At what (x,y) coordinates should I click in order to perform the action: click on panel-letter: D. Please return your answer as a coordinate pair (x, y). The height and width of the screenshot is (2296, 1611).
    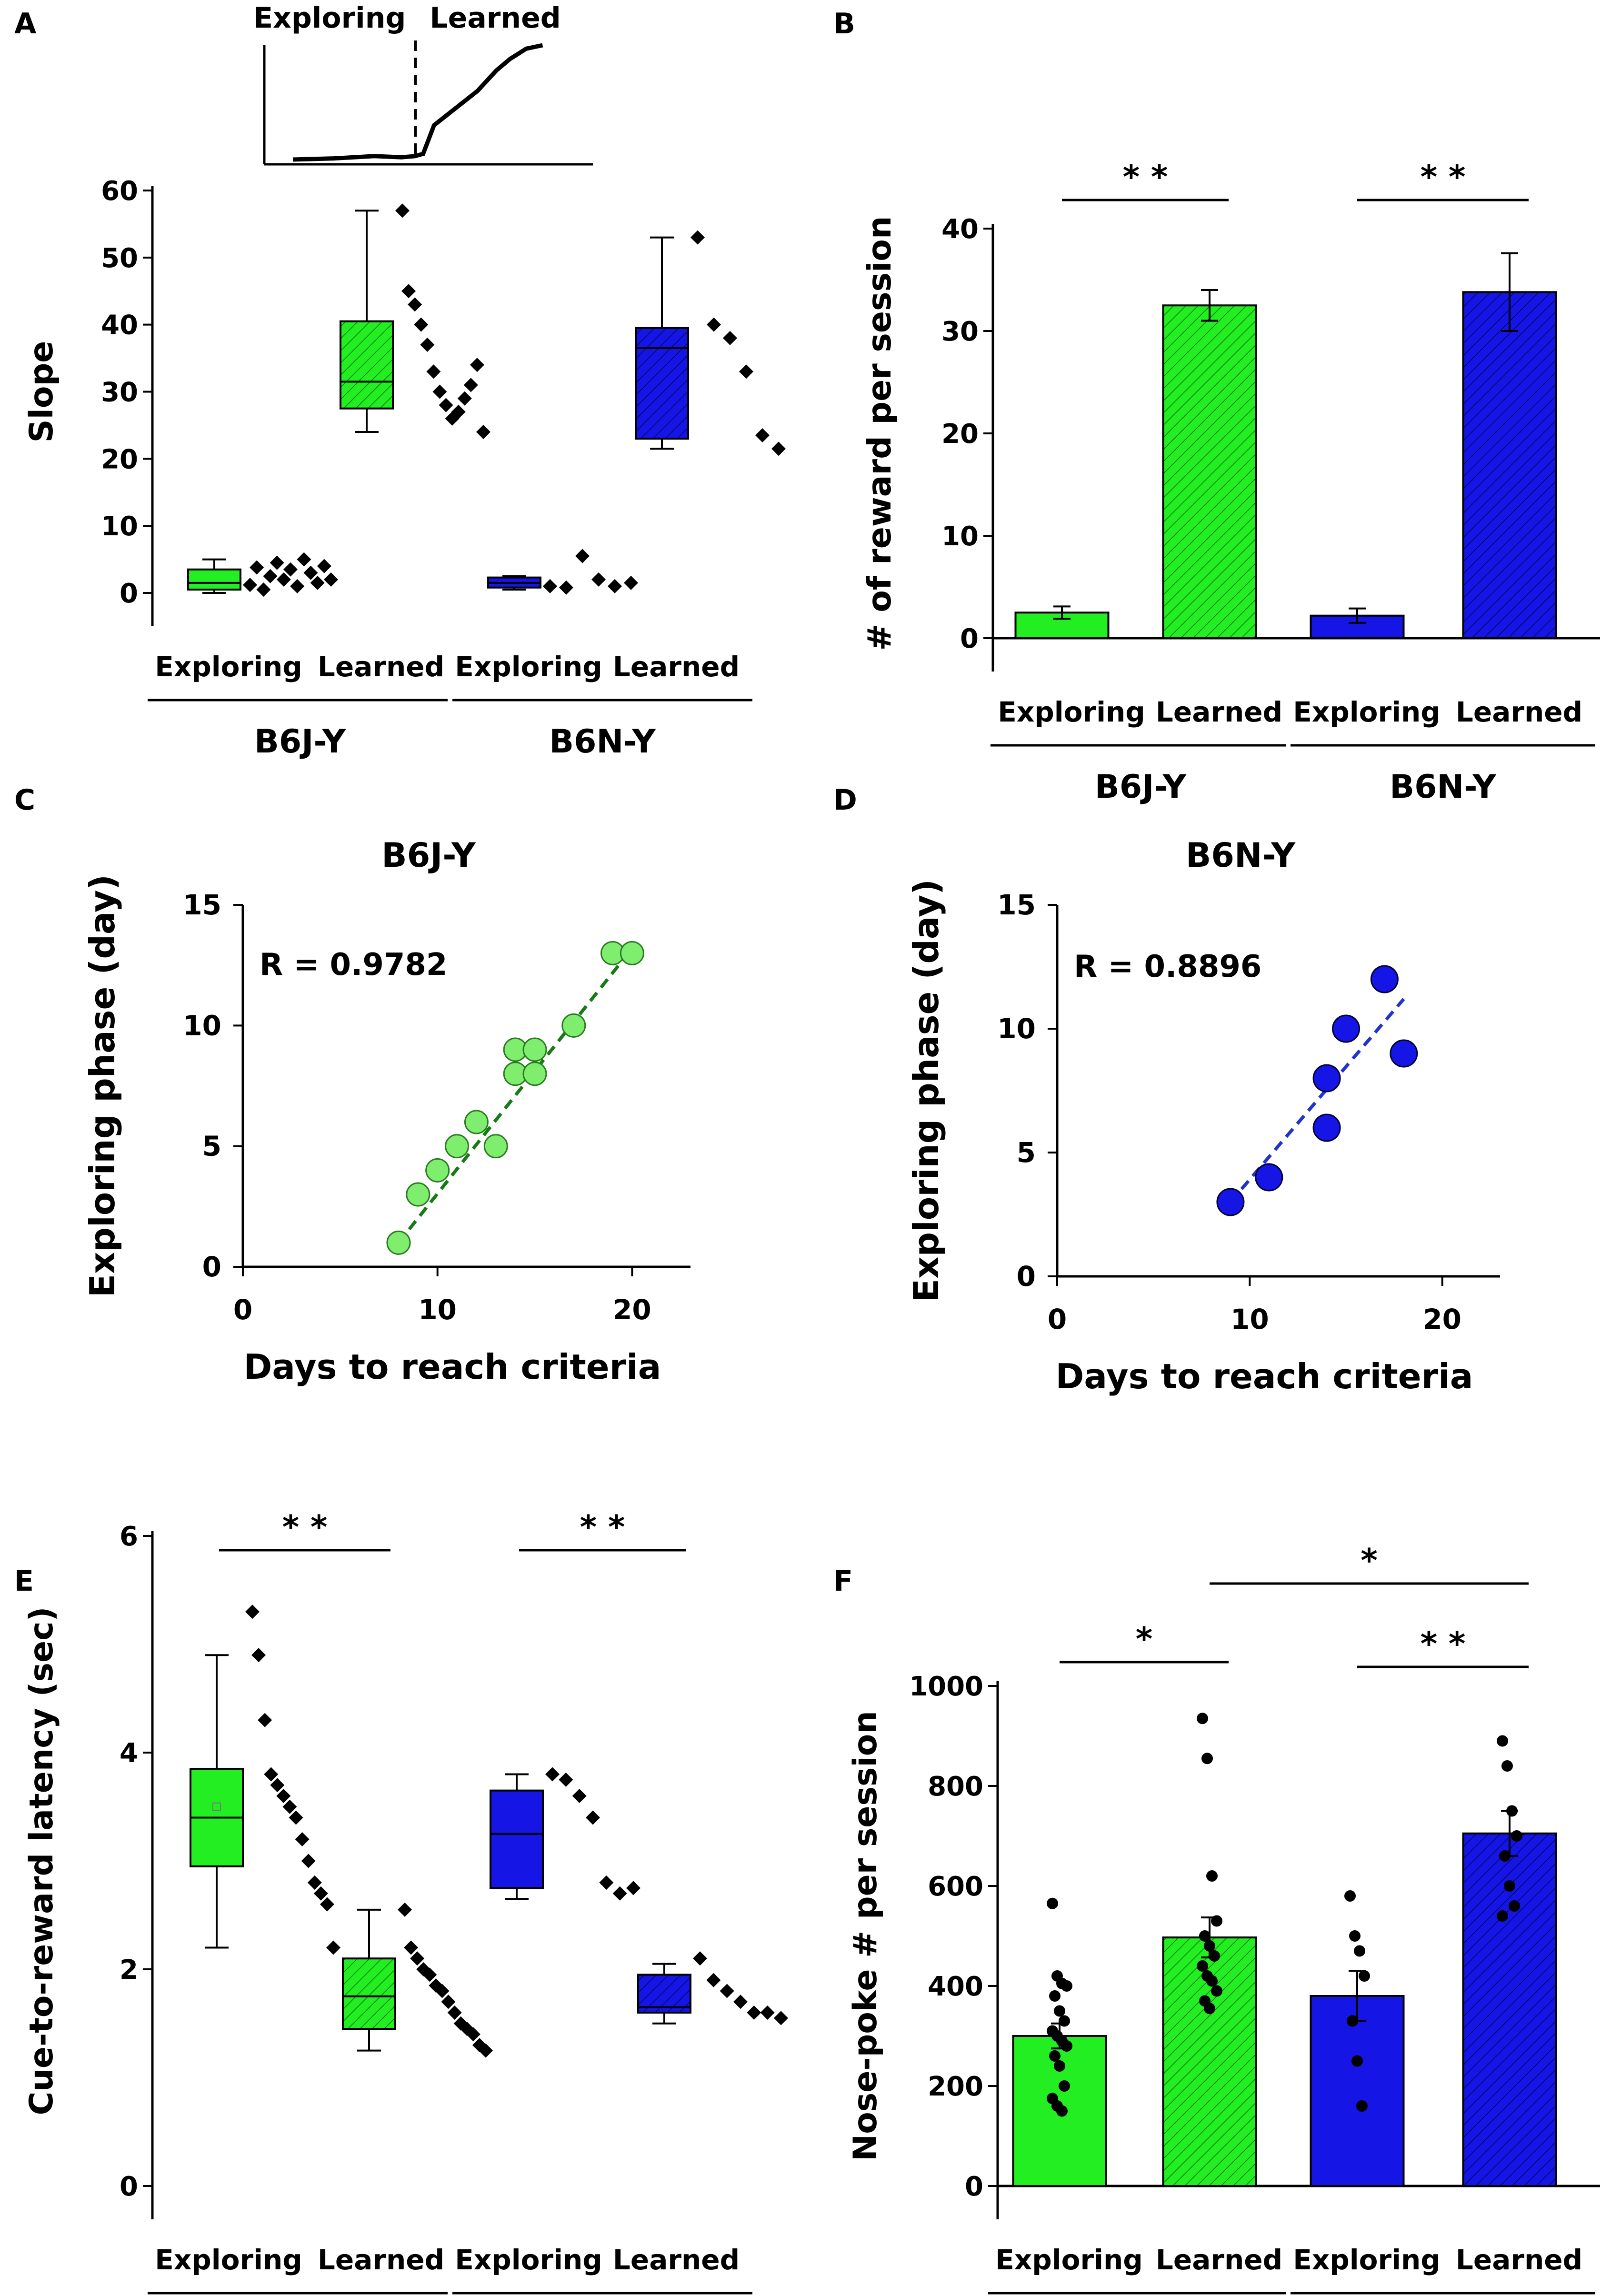
    Looking at the image, I should click on (845, 800).